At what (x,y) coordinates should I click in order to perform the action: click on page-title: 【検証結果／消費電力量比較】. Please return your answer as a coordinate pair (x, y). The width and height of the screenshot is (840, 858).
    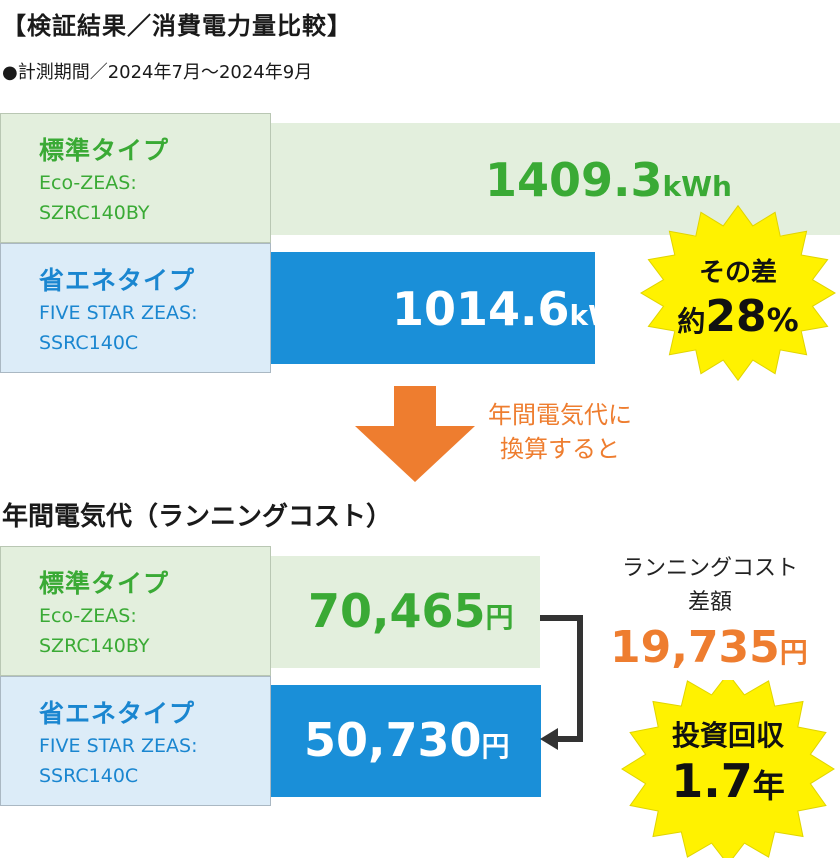
    Looking at the image, I should click on (177, 26).